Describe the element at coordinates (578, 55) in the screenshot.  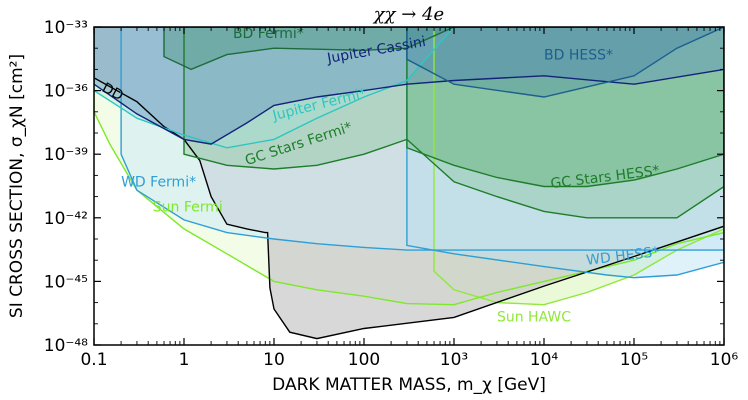
I see `label-bd-hess: BD HESS*` at that location.